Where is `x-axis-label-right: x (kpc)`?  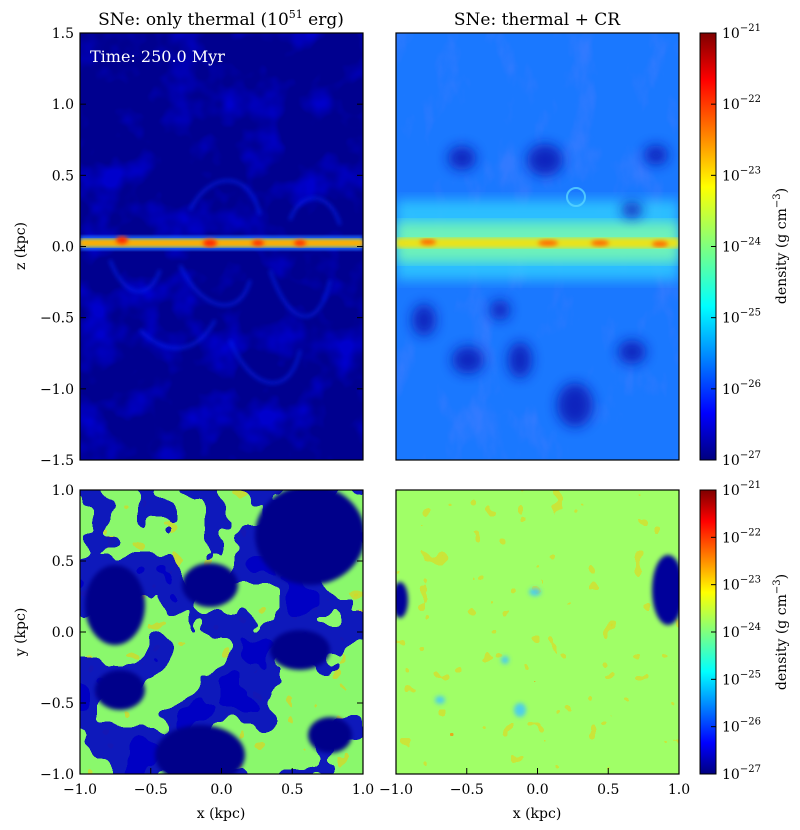
x-axis-label-right: x (kpc) is located at coordinates (537, 814).